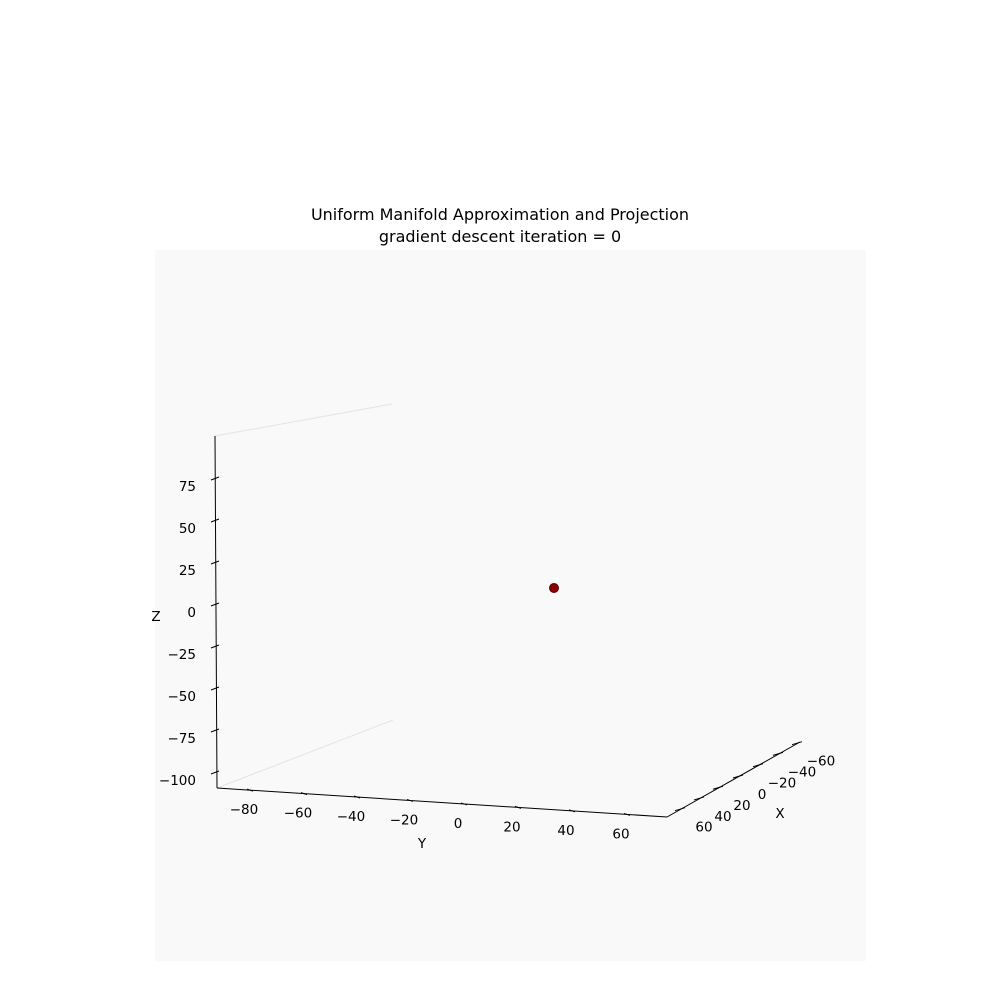 Image resolution: width=1000 pixels, height=1000 pixels. I want to click on pane-edge-top, so click(303, 420).